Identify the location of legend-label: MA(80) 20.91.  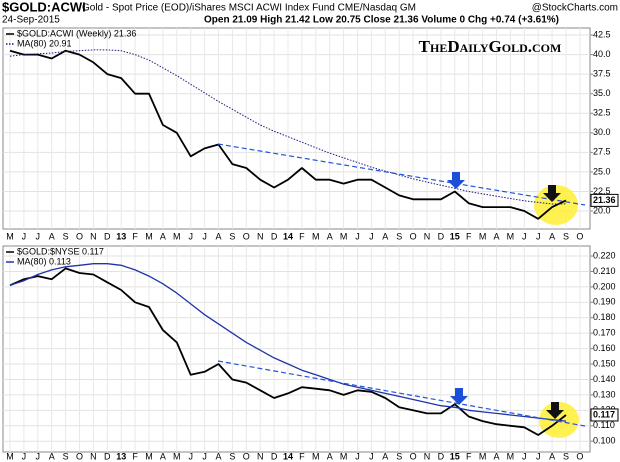
(44, 43).